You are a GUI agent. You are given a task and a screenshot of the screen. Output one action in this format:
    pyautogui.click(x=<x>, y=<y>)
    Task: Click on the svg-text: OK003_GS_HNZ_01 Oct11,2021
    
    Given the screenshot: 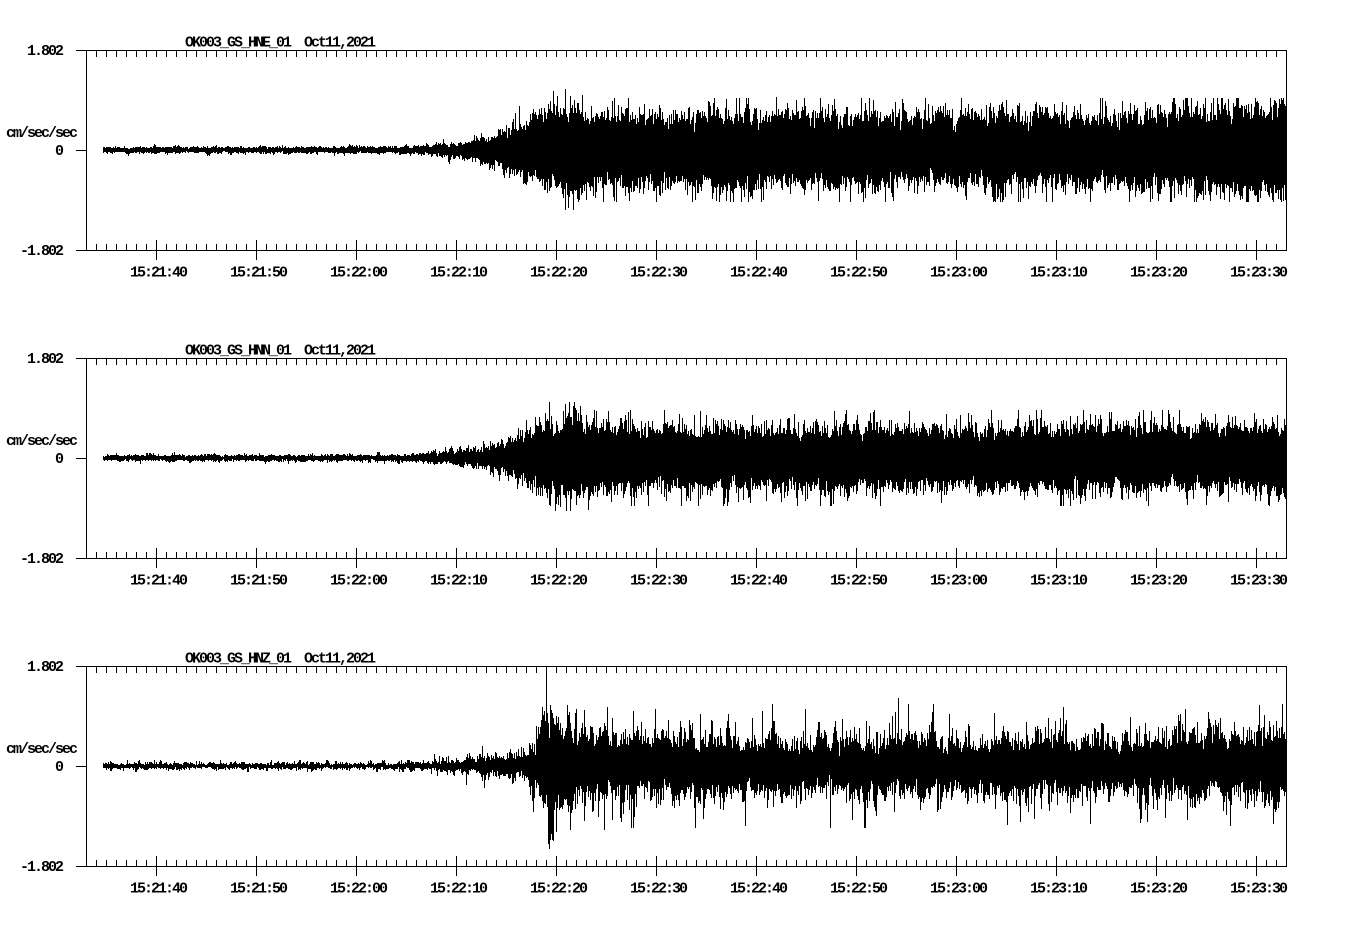 What is the action you would take?
    pyautogui.click(x=280, y=659)
    